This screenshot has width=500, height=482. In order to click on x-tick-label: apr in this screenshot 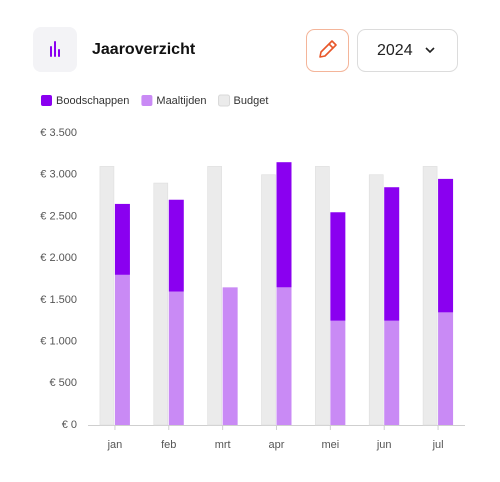, I will do `click(277, 445)`.